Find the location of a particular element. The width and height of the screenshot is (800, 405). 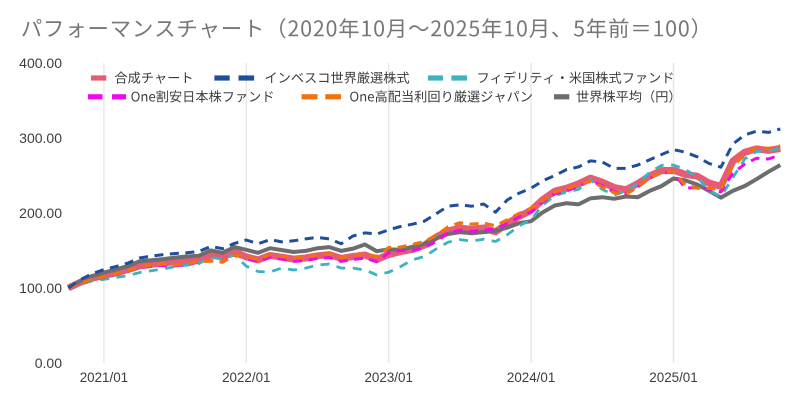

svg-text: 2022/01 is located at coordinates (246, 377).